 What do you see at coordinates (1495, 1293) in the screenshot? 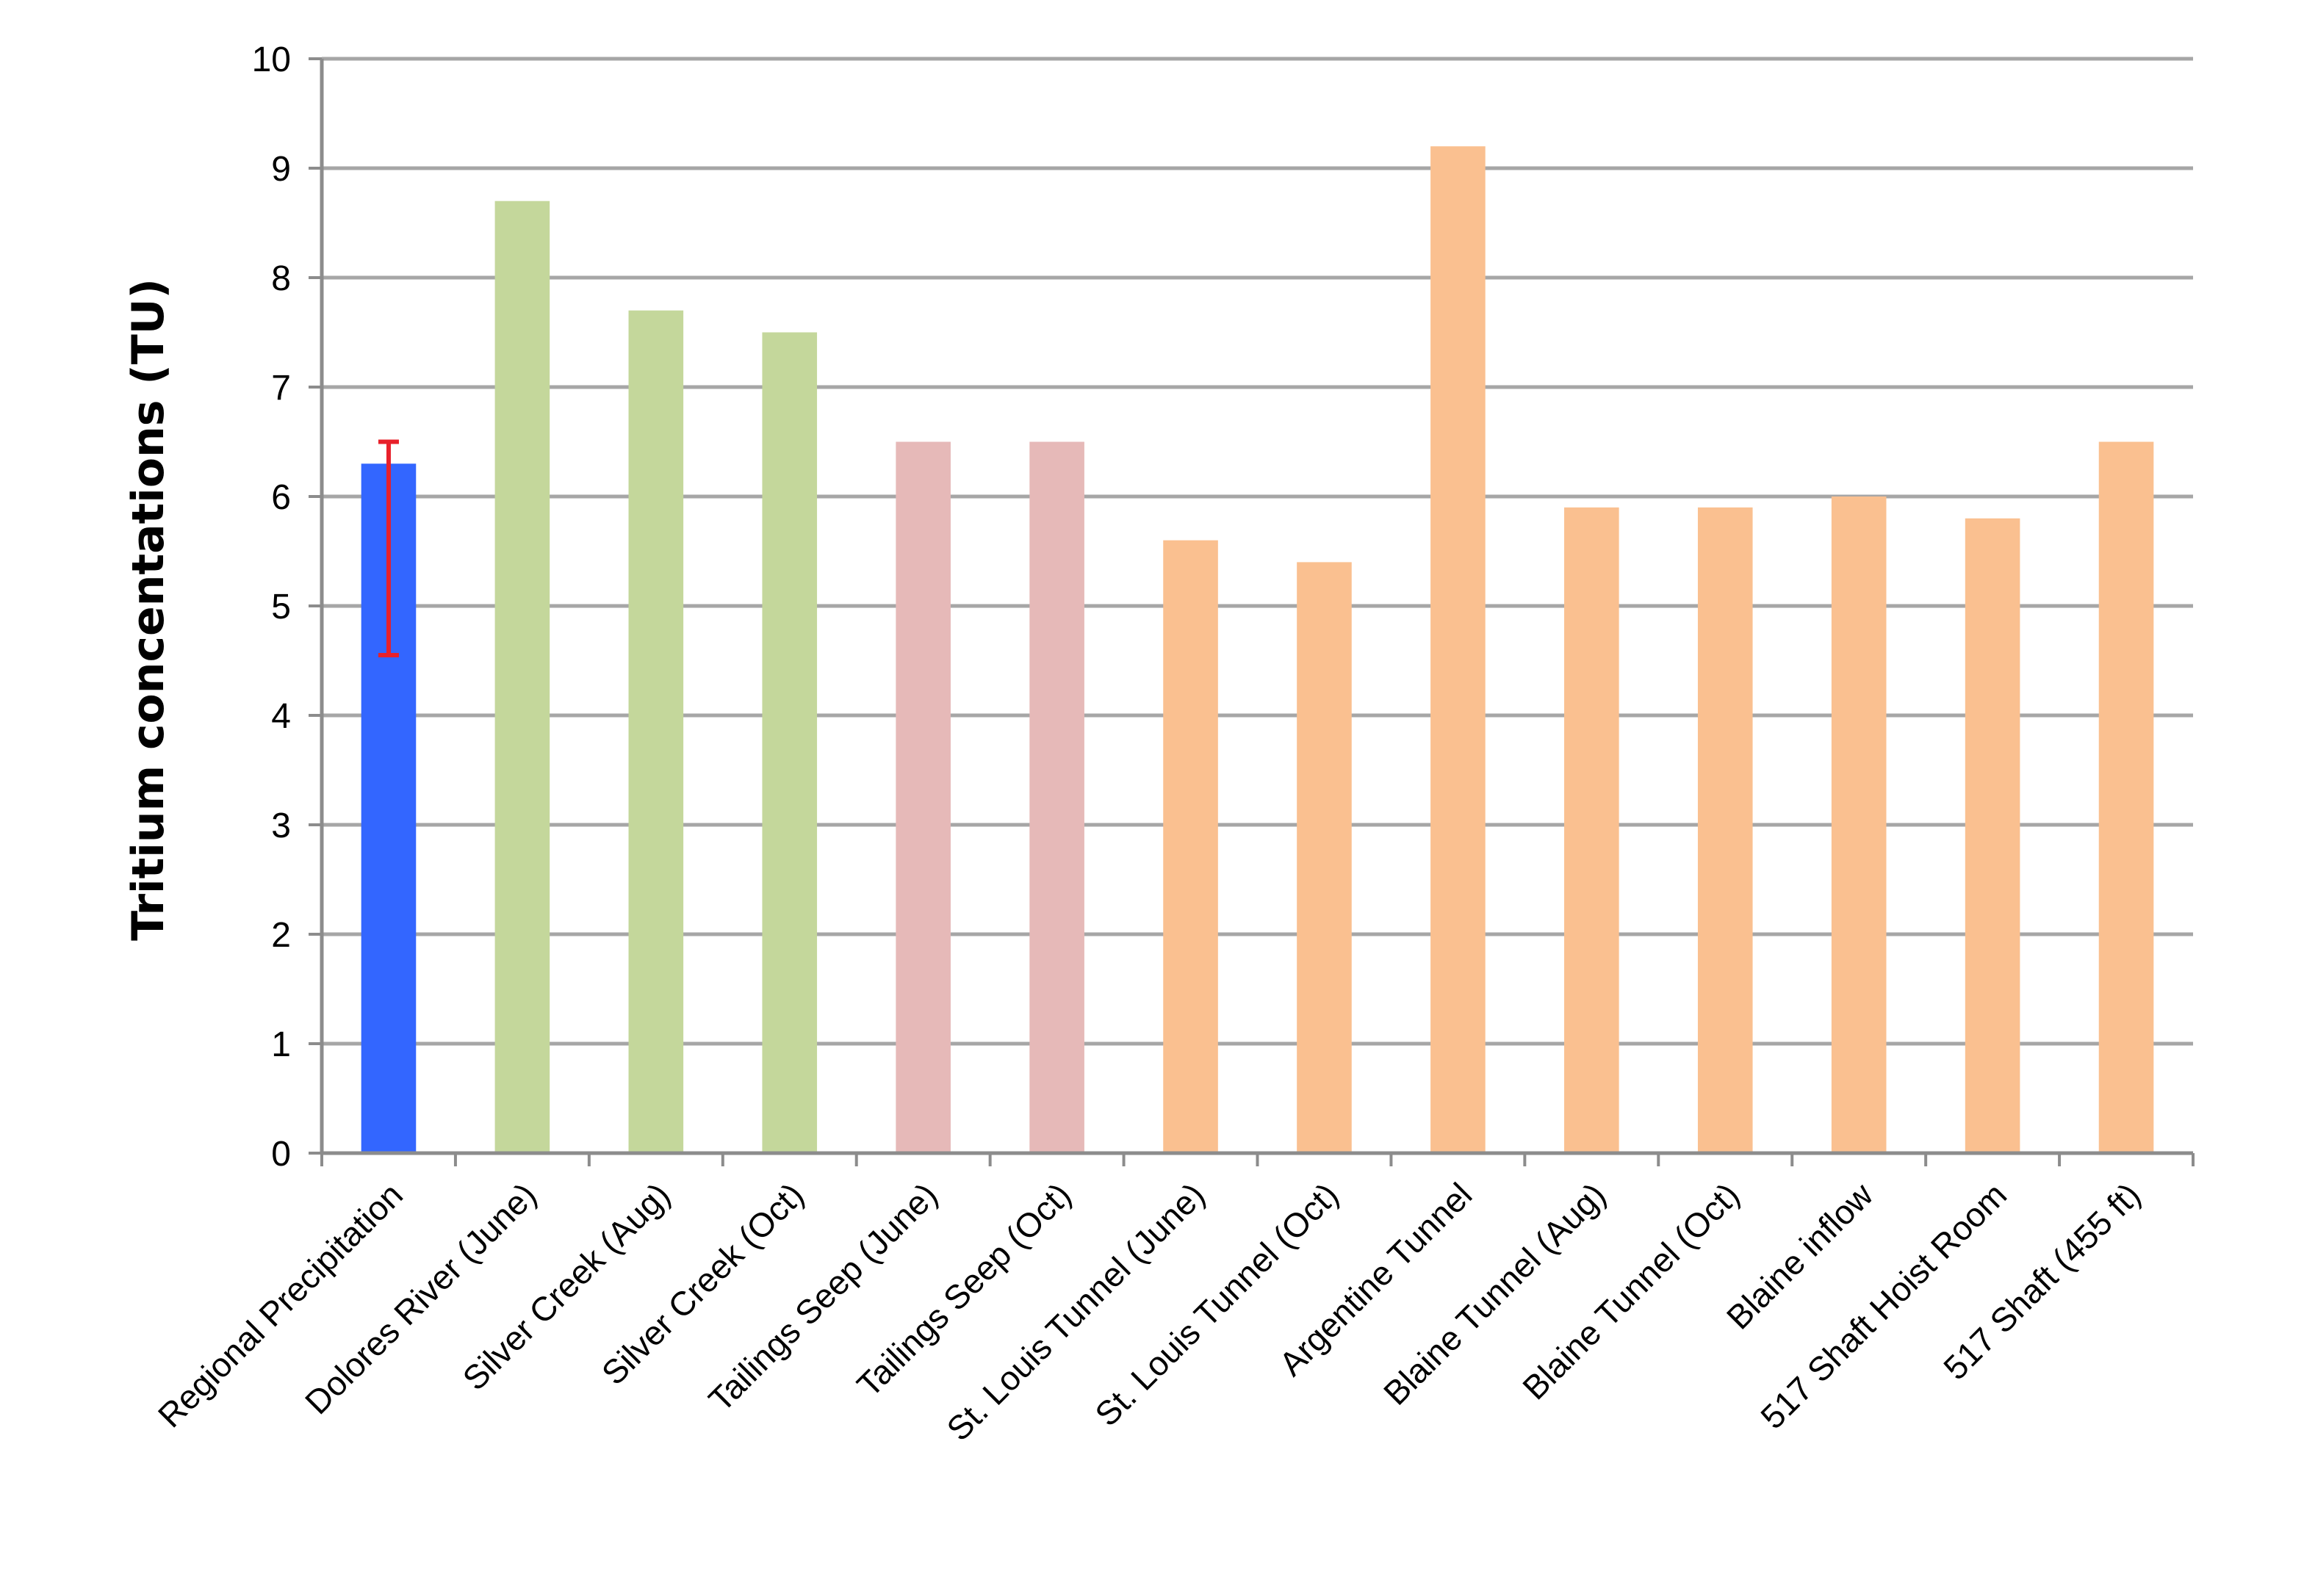
I see `x-tick-label: Blaine Tunnel (Aug)` at bounding box center [1495, 1293].